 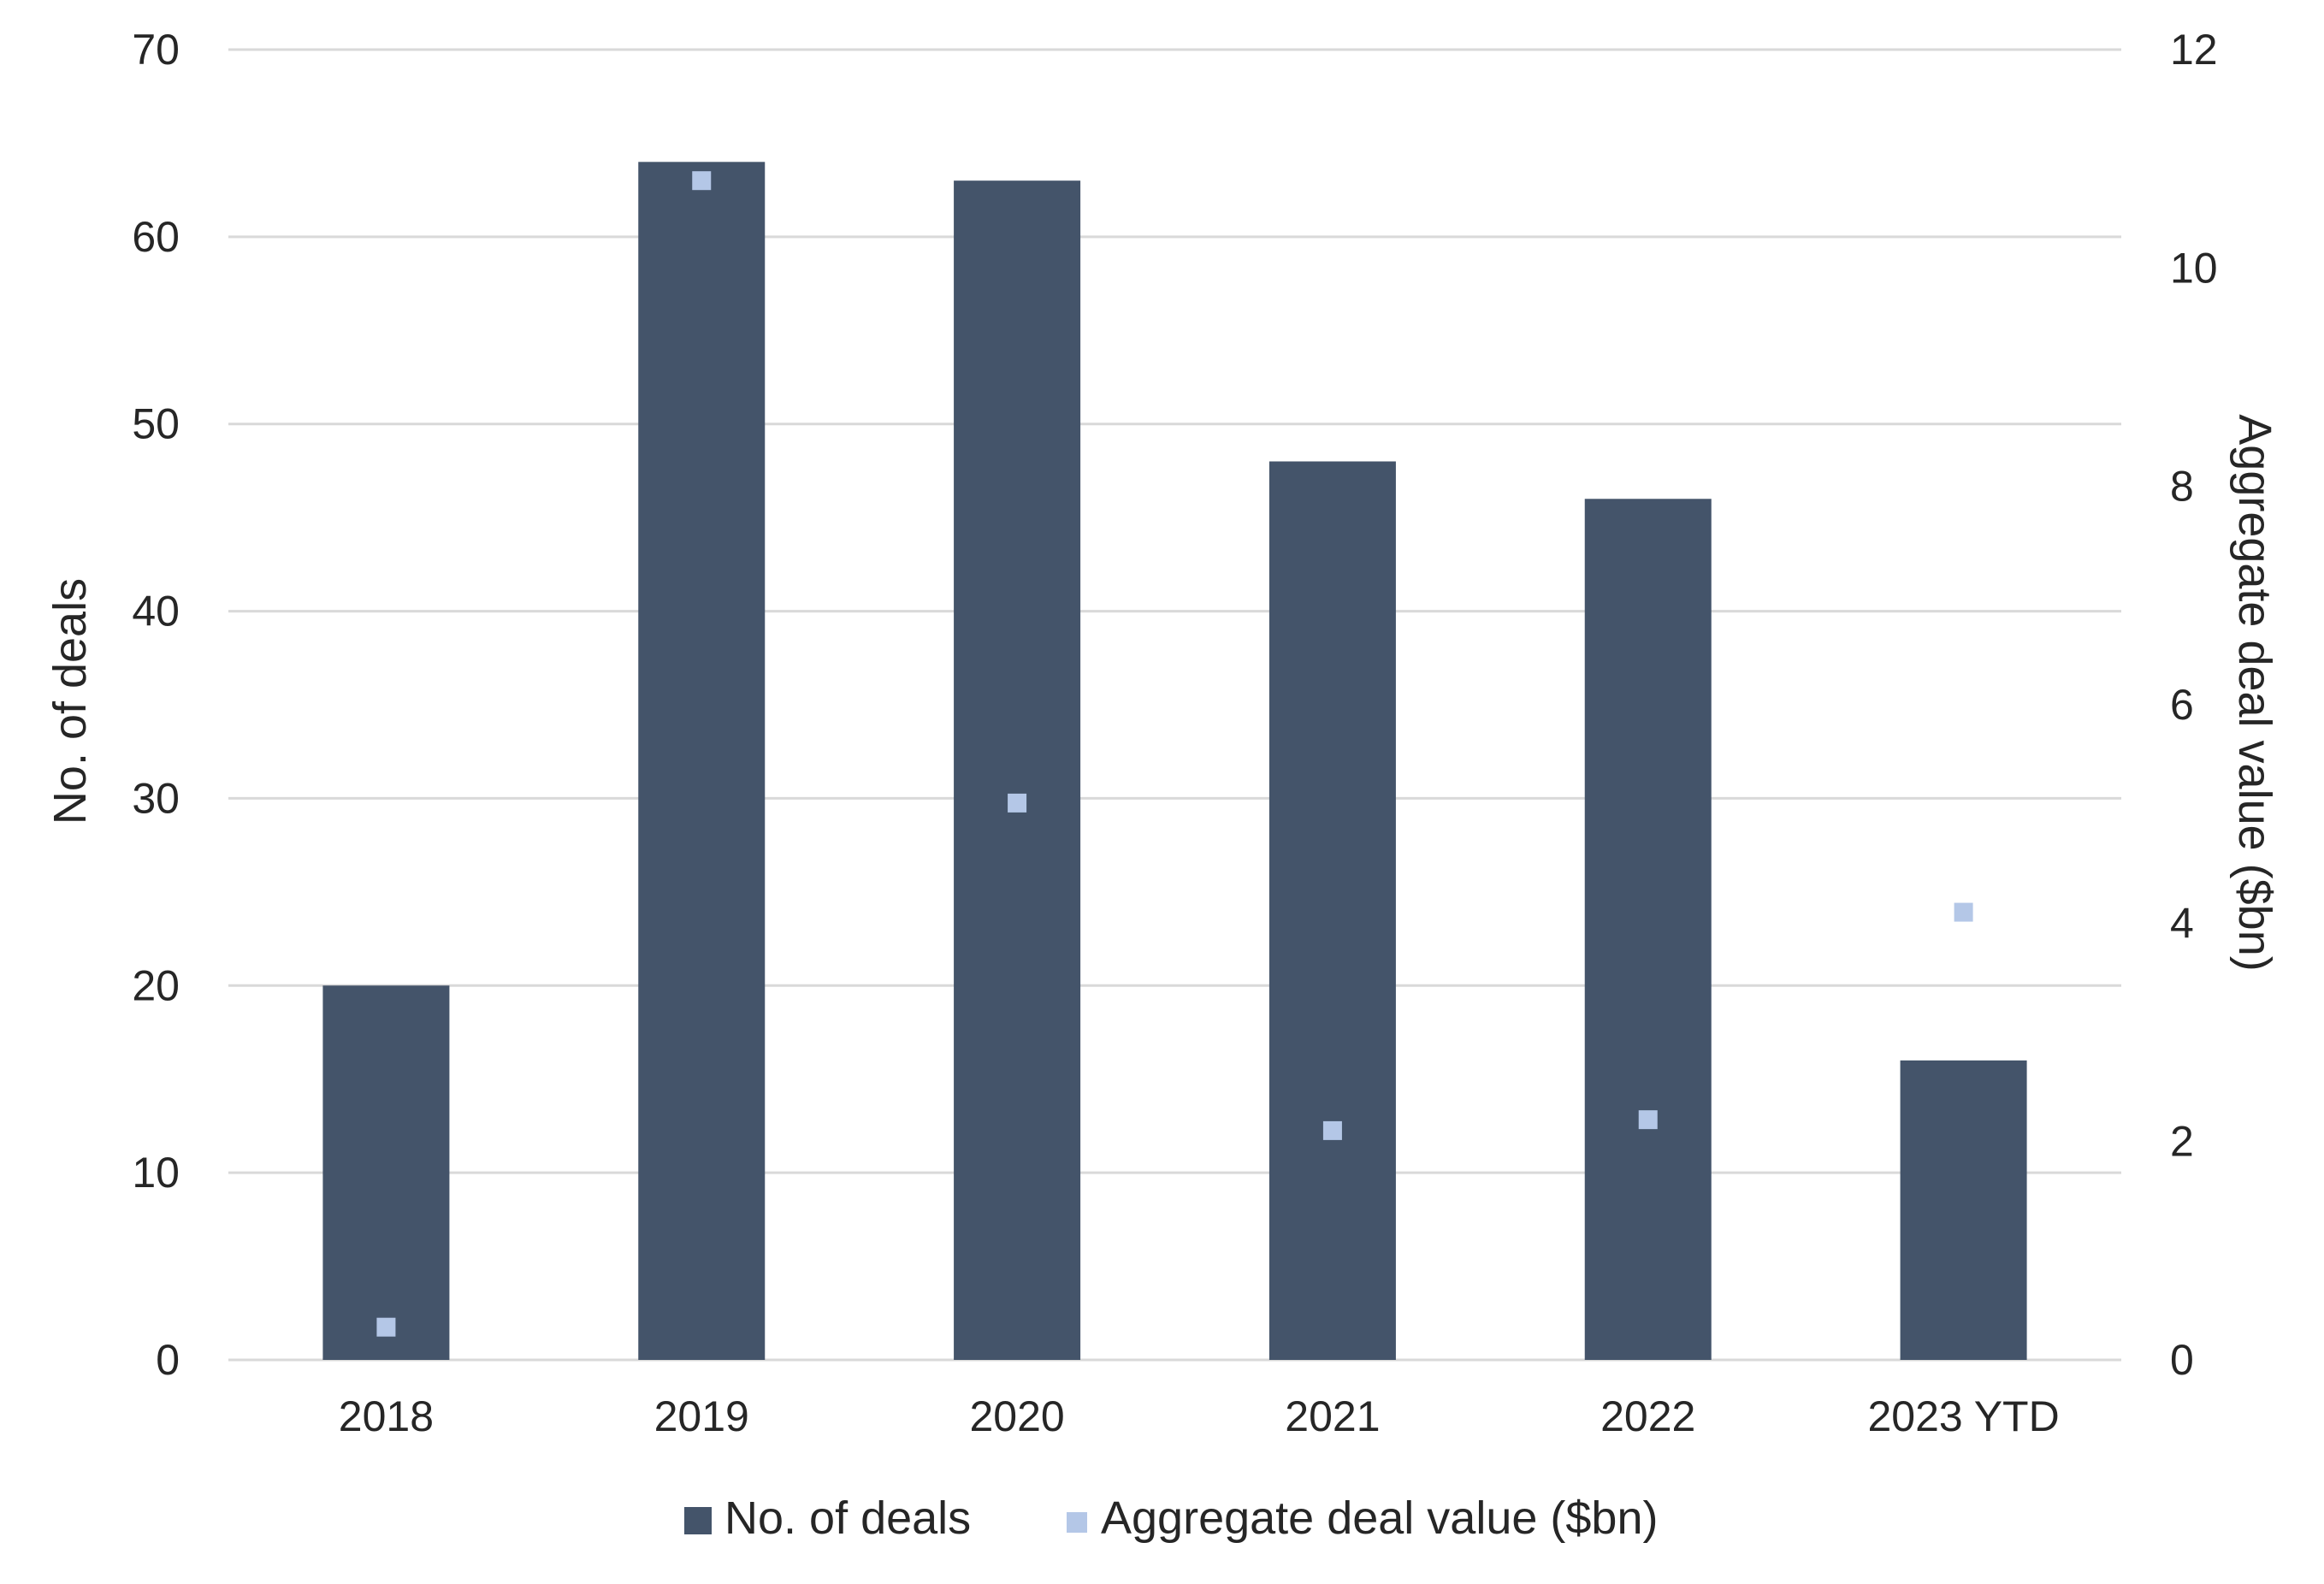 What do you see at coordinates (386, 1172) in the screenshot?
I see `bar-2018` at bounding box center [386, 1172].